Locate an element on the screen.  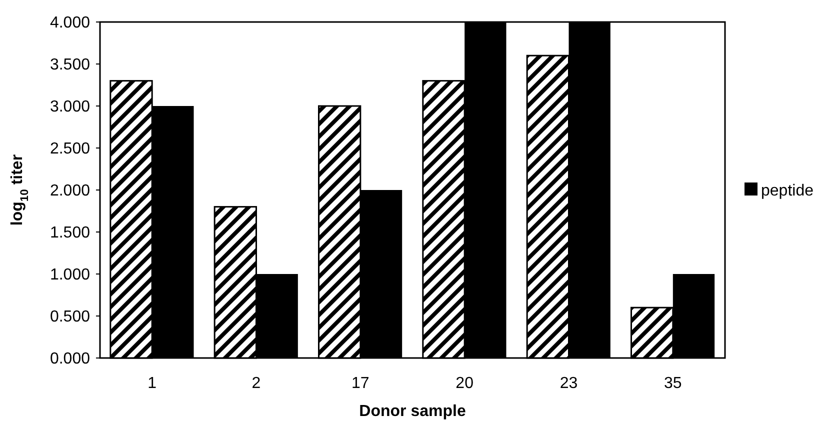
y-tick-label: 1.500 is located at coordinates (70, 233).